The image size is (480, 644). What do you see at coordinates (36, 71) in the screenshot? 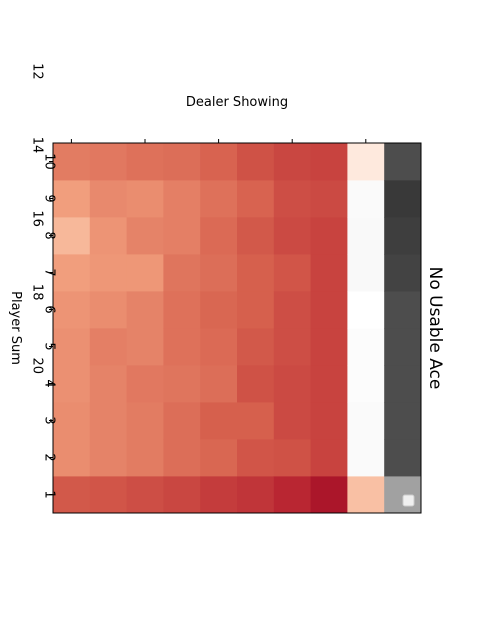
I see `player-tick-label: 12` at bounding box center [36, 71].